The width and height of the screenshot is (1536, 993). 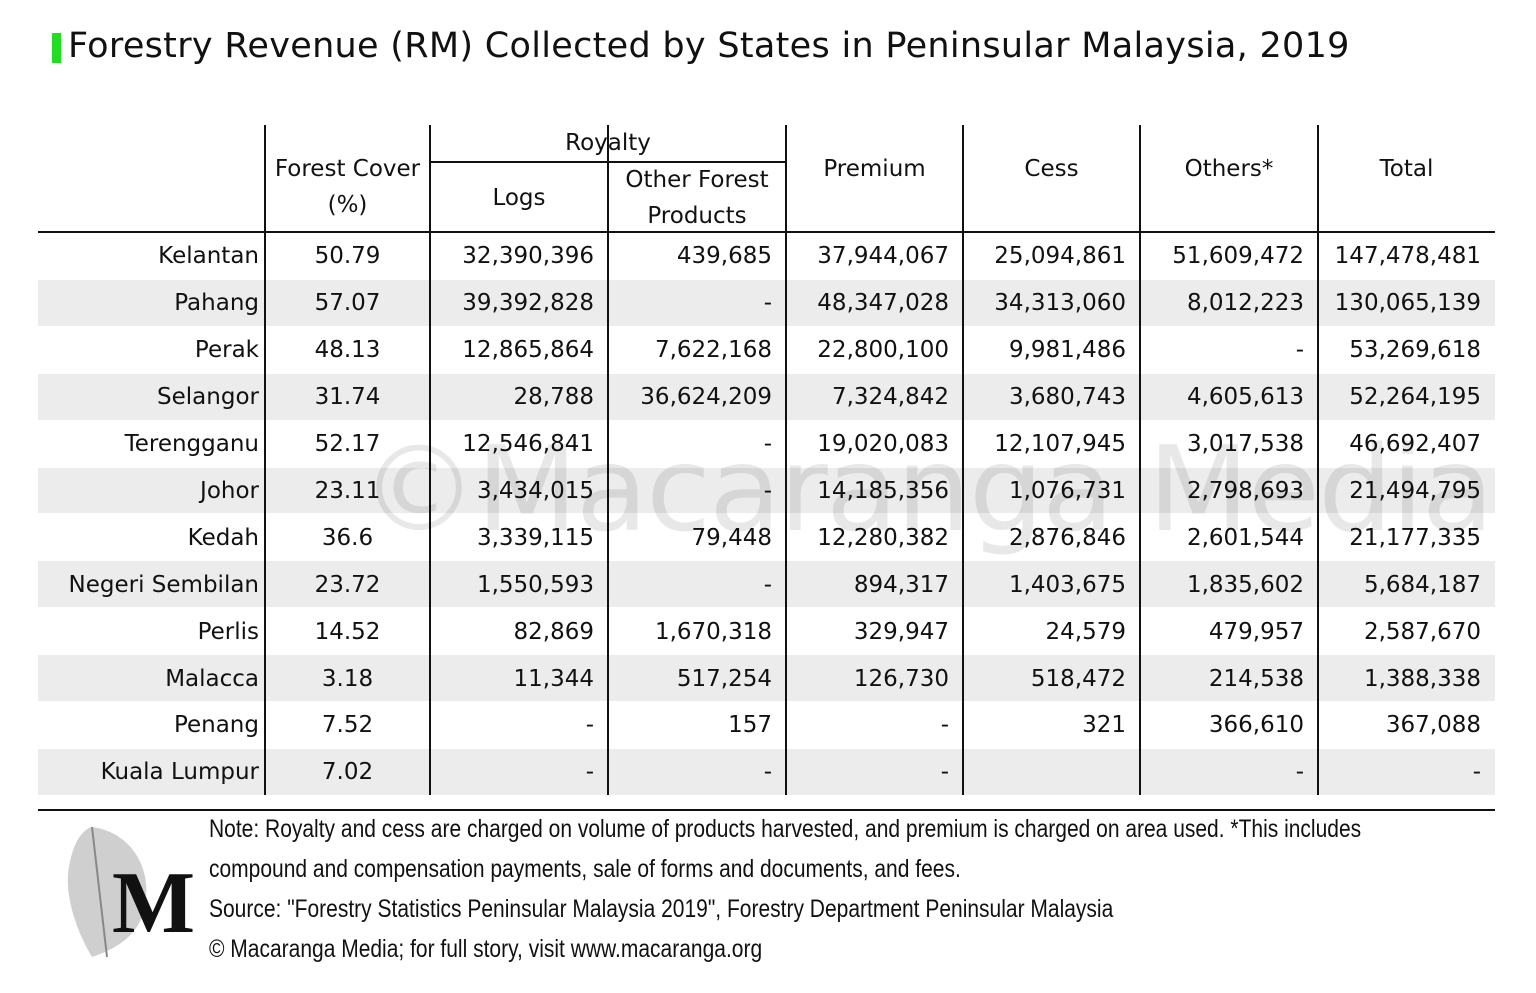 I want to click on table-cell: 50.79, so click(x=347, y=256).